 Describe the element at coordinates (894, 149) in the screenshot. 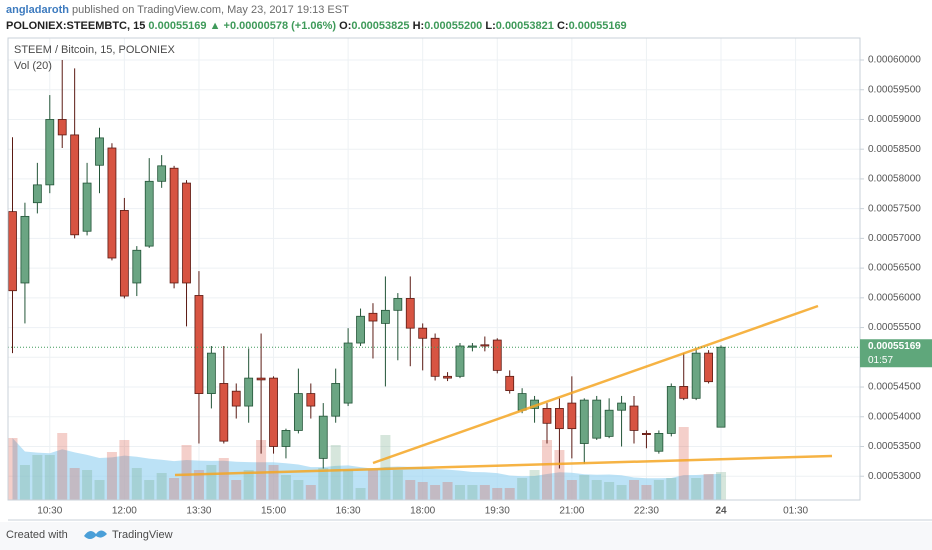

I see `y-tick-label: 0.00058500` at that location.